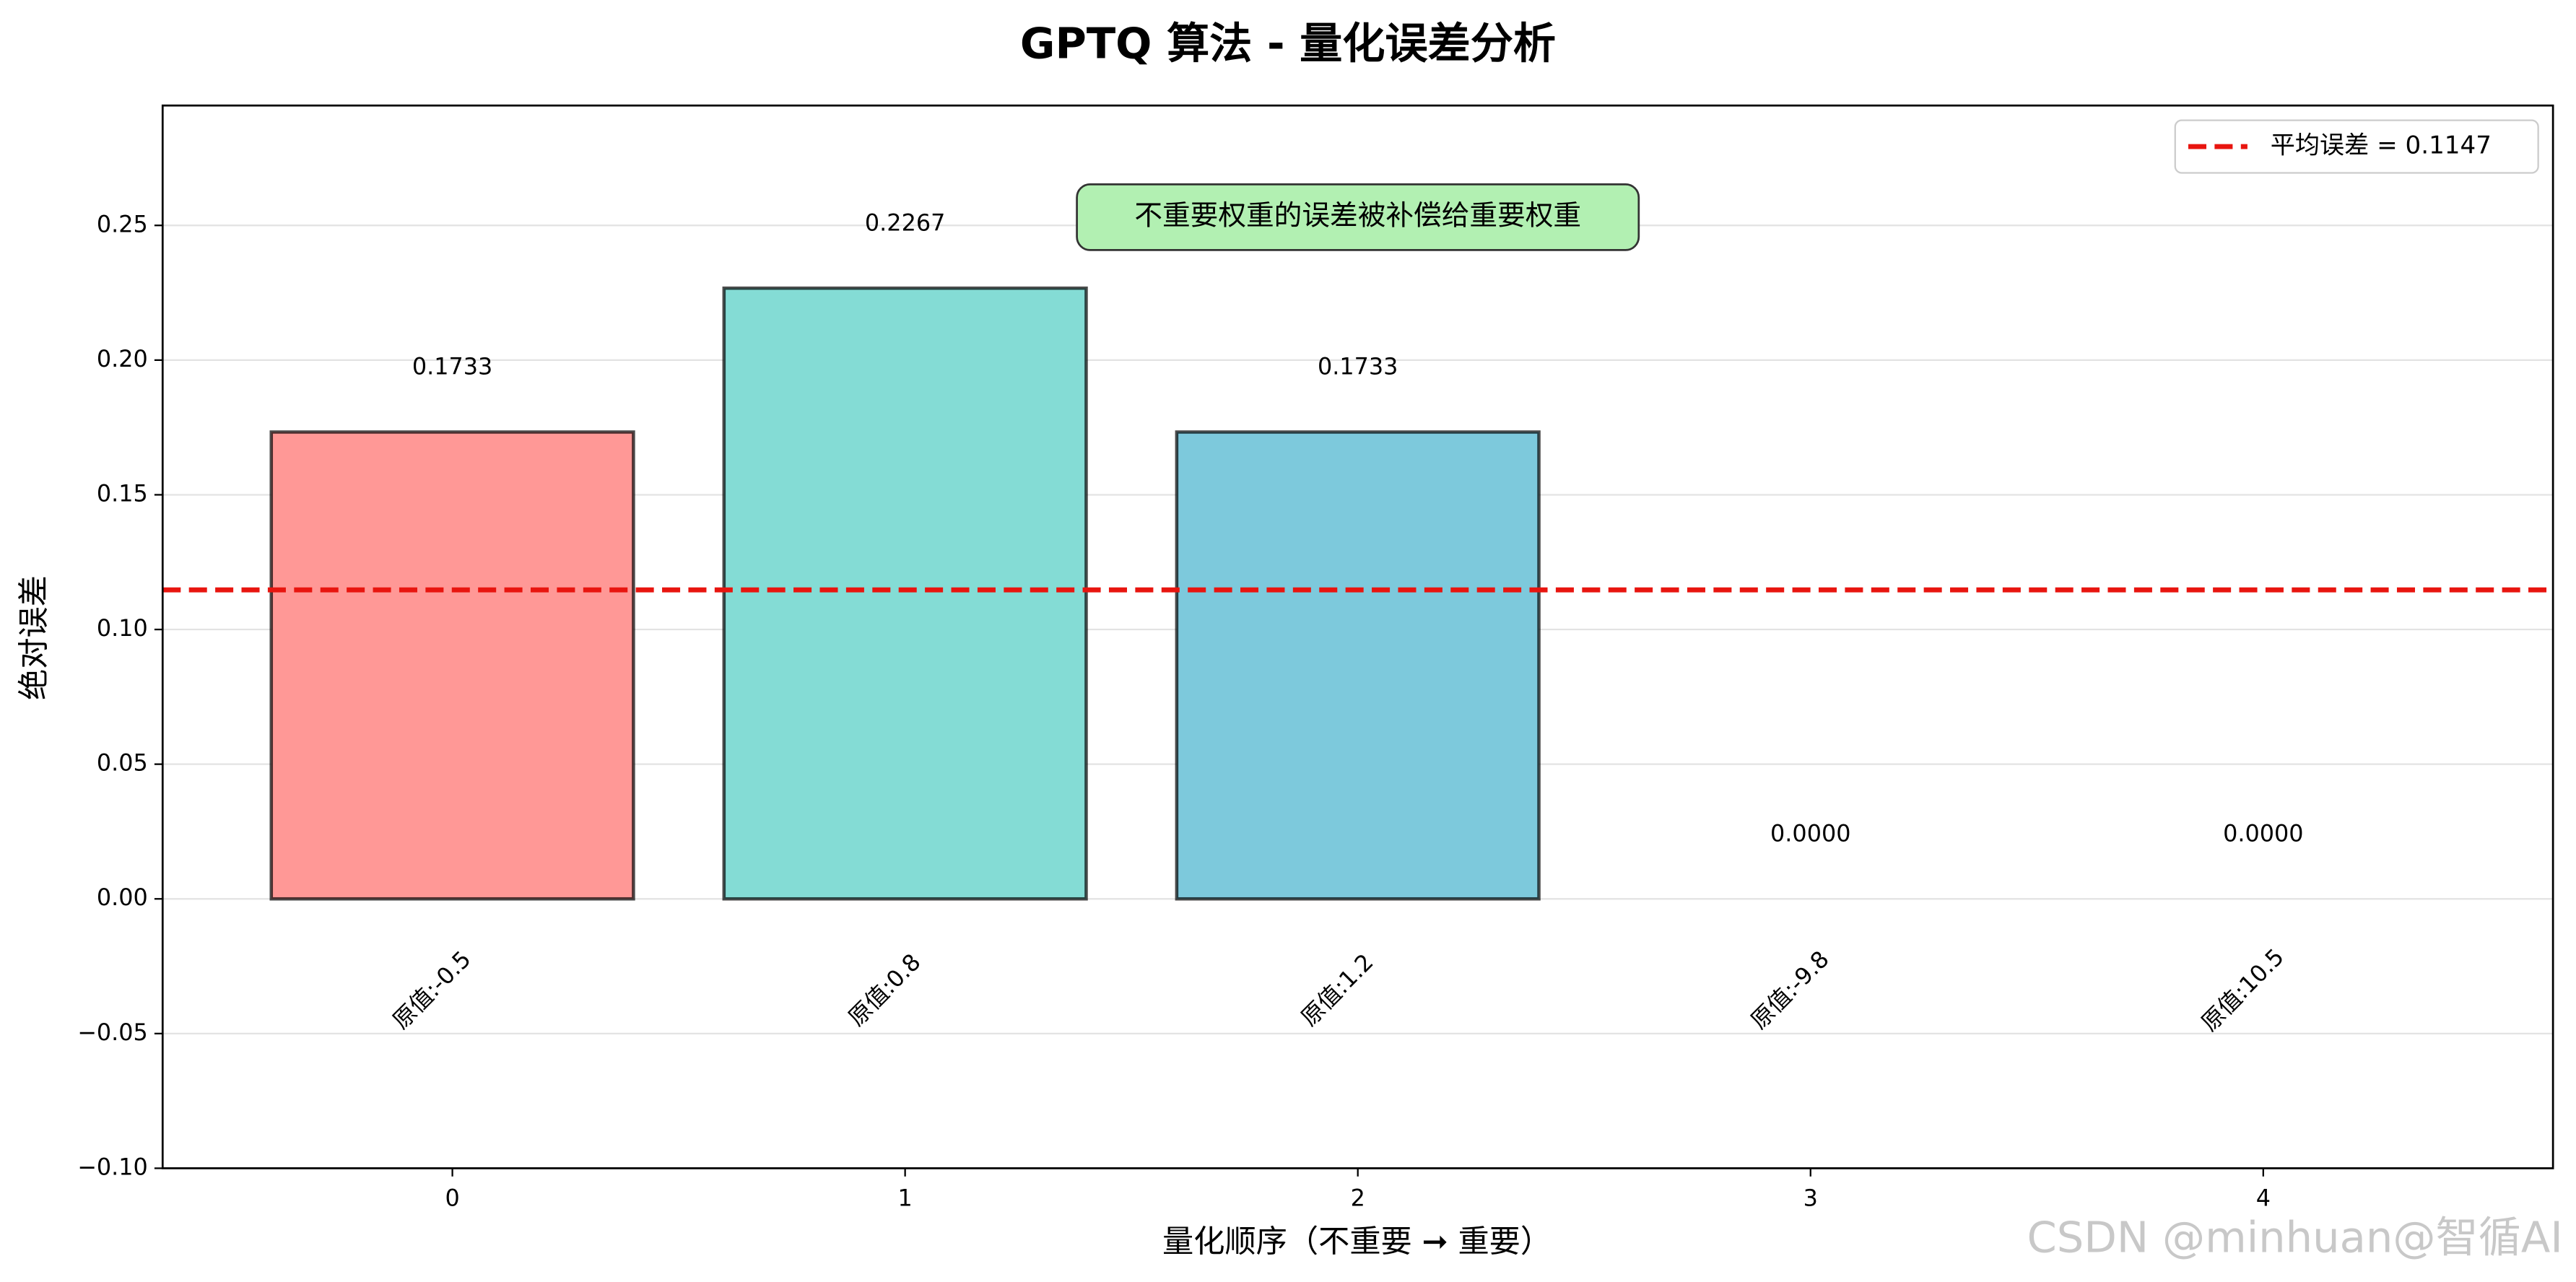 This screenshot has width=2576, height=1282. Describe the element at coordinates (2242, 990) in the screenshot. I see `bar-label: 原值:10.5` at that location.